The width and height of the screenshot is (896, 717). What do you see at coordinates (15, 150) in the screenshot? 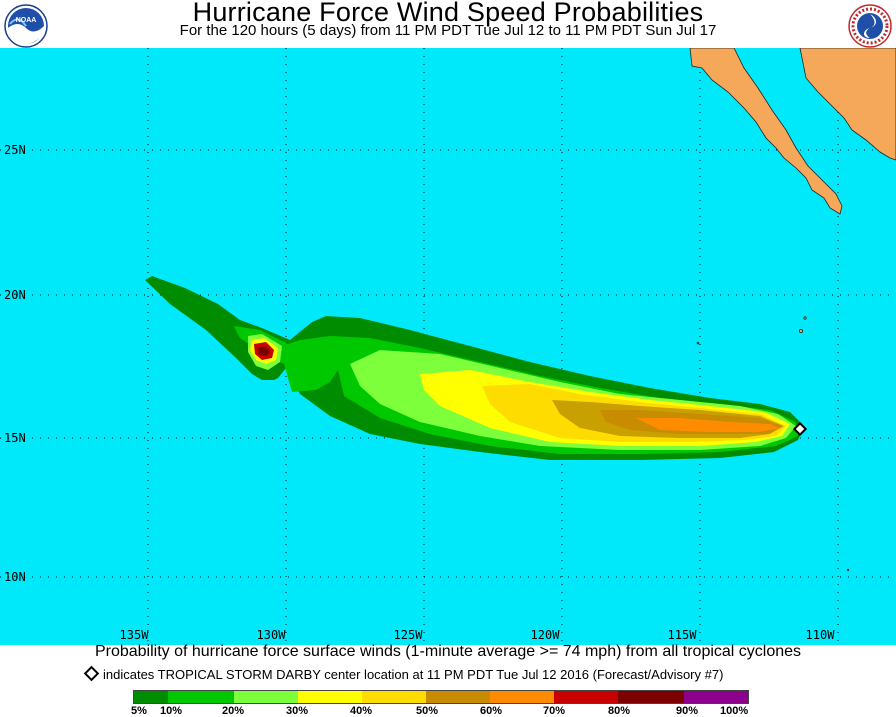
I see `lat-label-25n: 25N` at bounding box center [15, 150].